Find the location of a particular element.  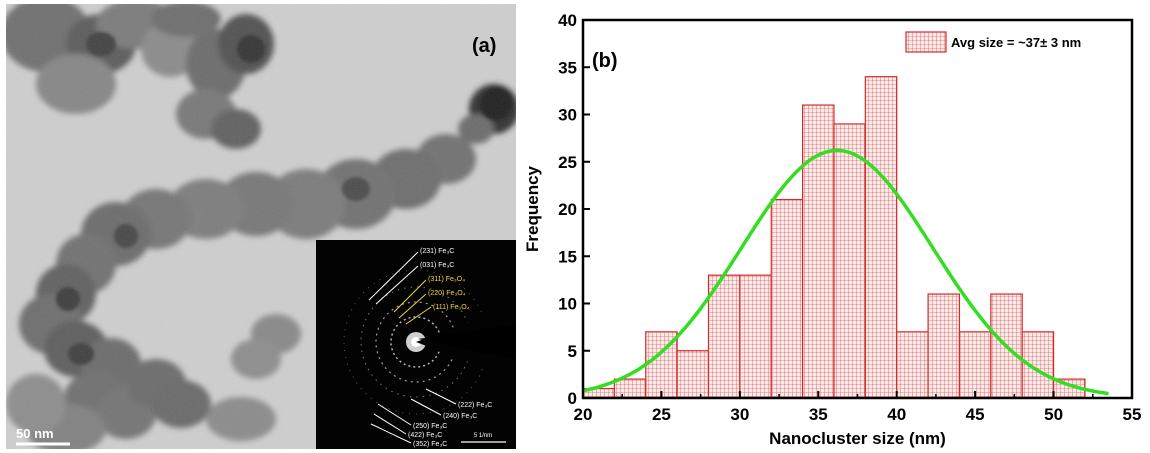

ring-label: (111) Fe₃O₄ is located at coordinates (451, 307).